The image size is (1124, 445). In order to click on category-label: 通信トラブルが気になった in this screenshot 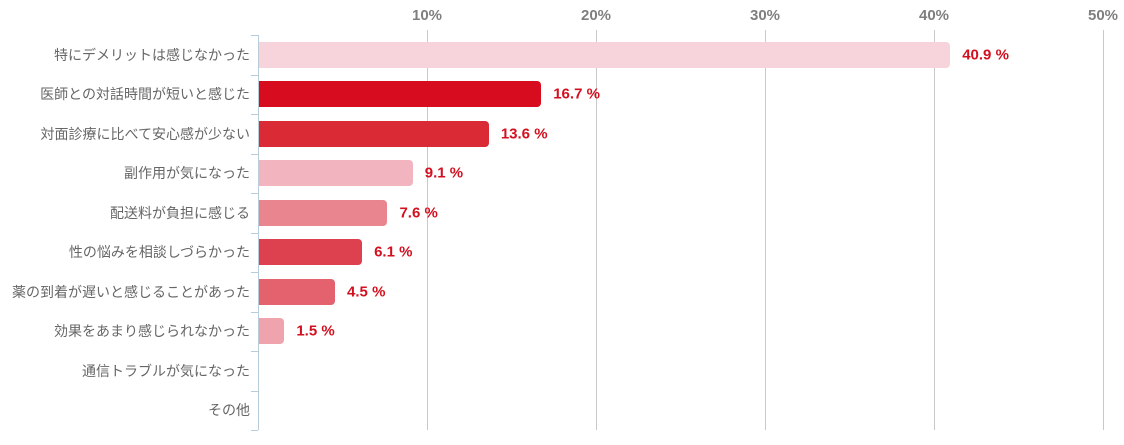, I will do `click(166, 370)`.